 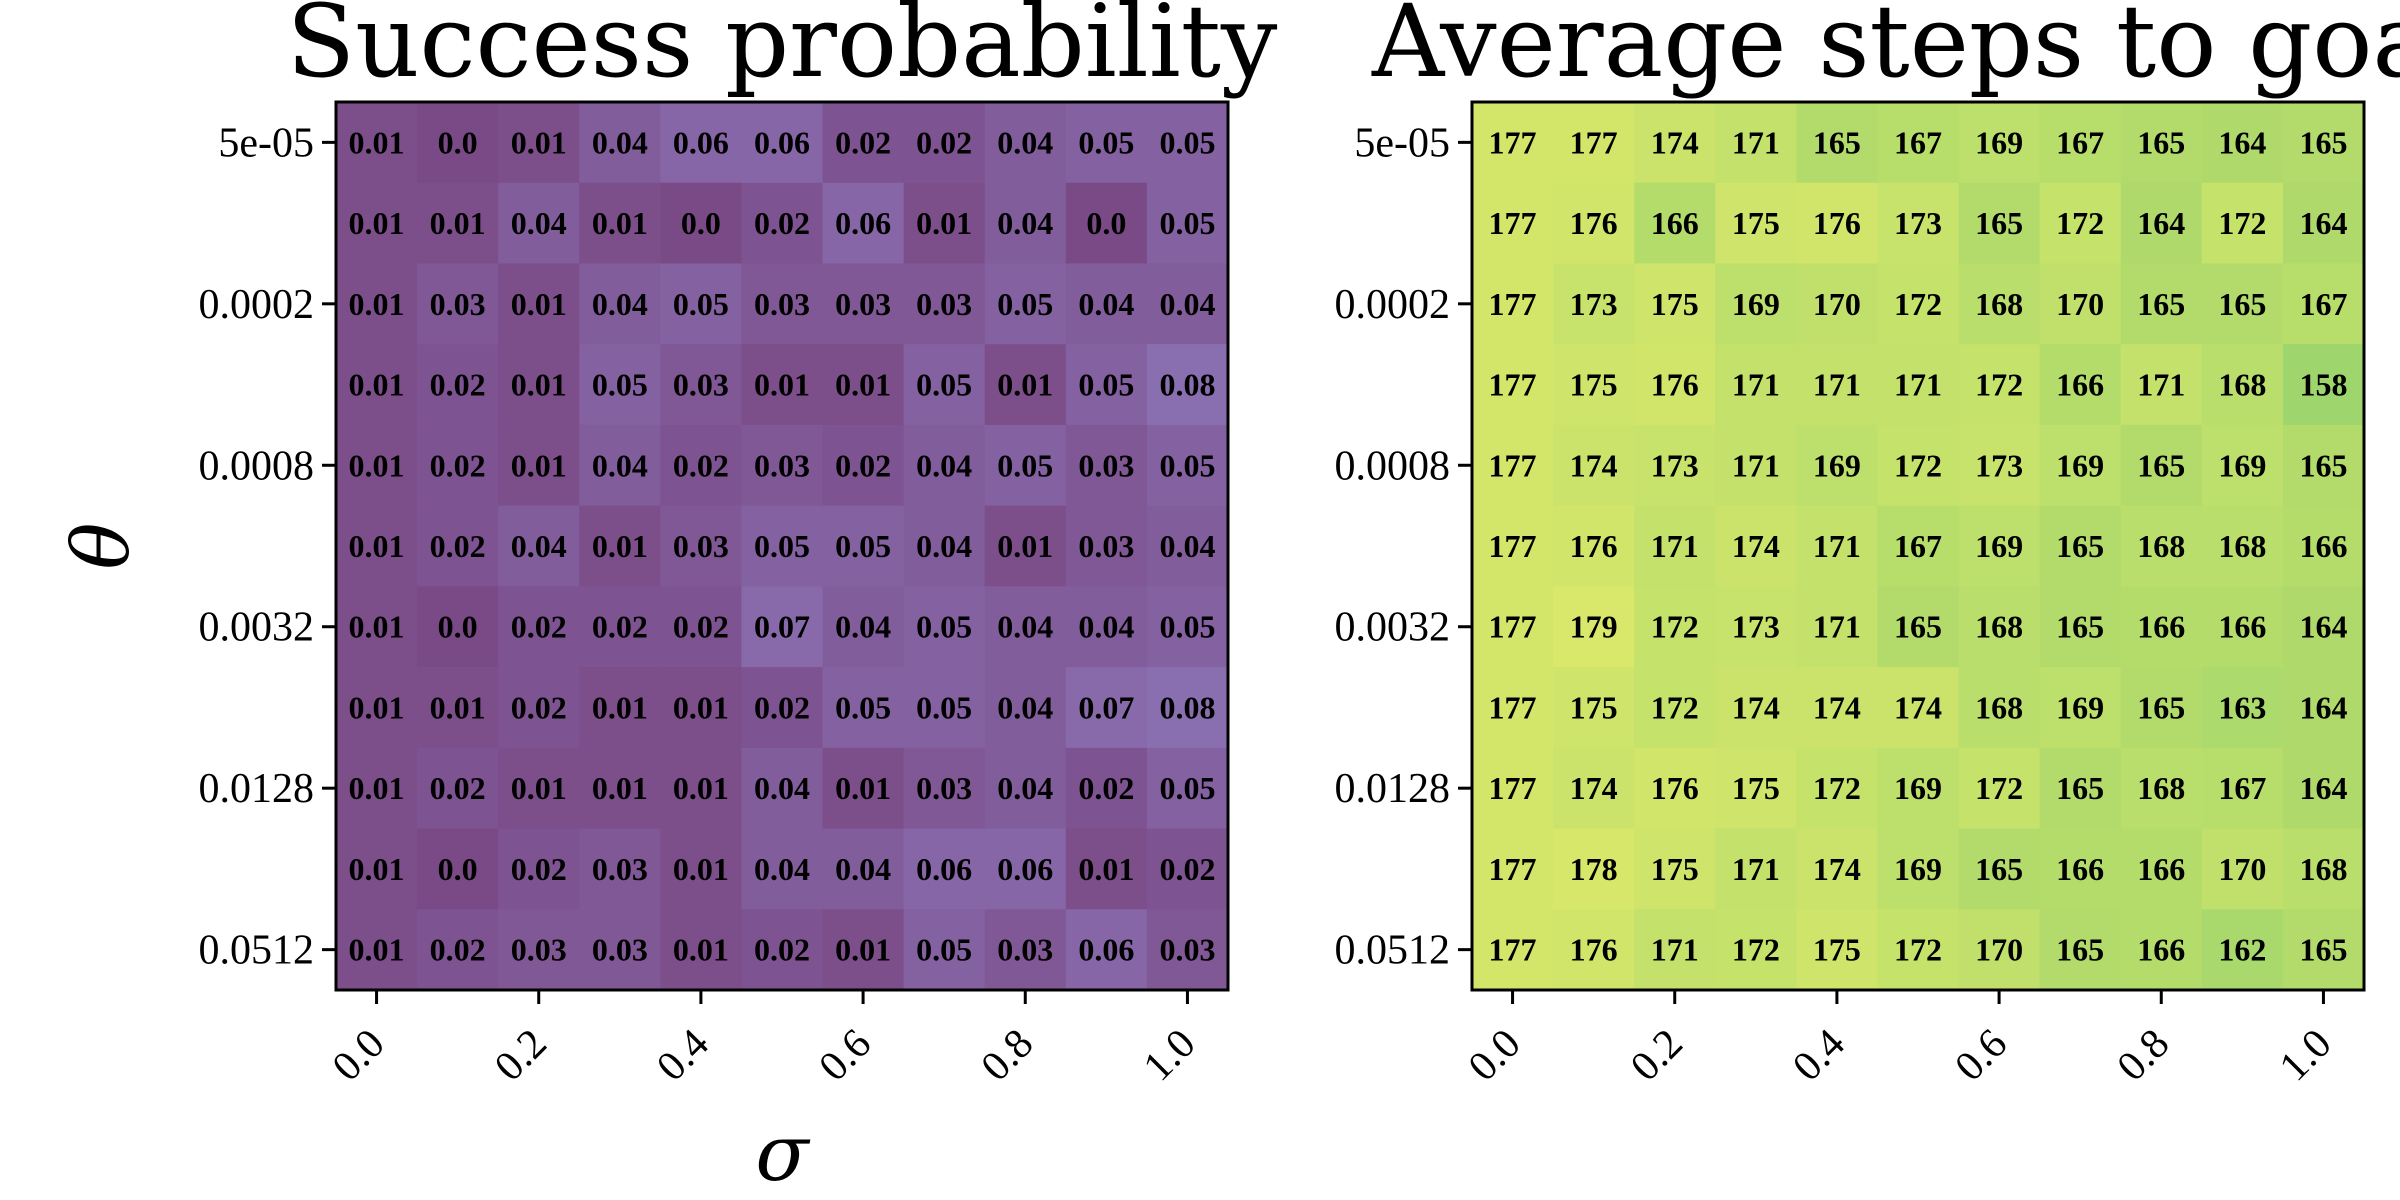 What do you see at coordinates (1837, 465) in the screenshot?
I see `cell-value-label: 169` at bounding box center [1837, 465].